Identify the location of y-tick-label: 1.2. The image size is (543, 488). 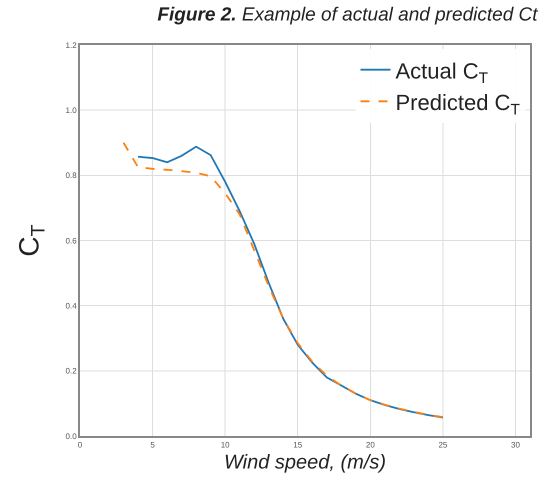
(72, 45).